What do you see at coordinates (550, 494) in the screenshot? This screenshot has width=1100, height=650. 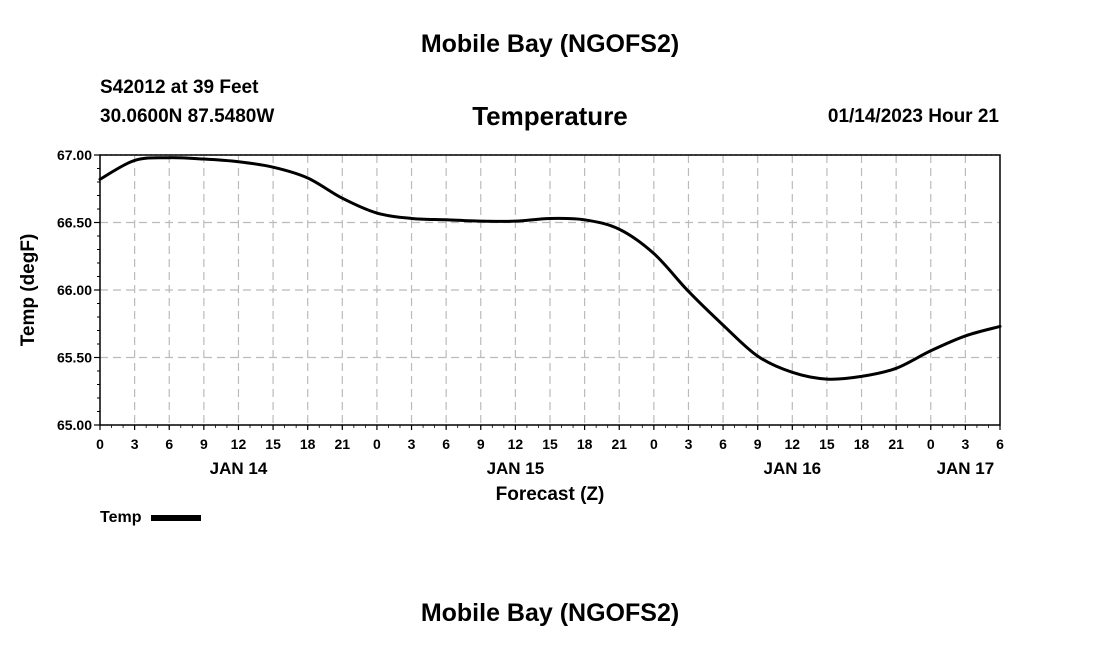 I see `x-axis-label: Forecast (Z)` at bounding box center [550, 494].